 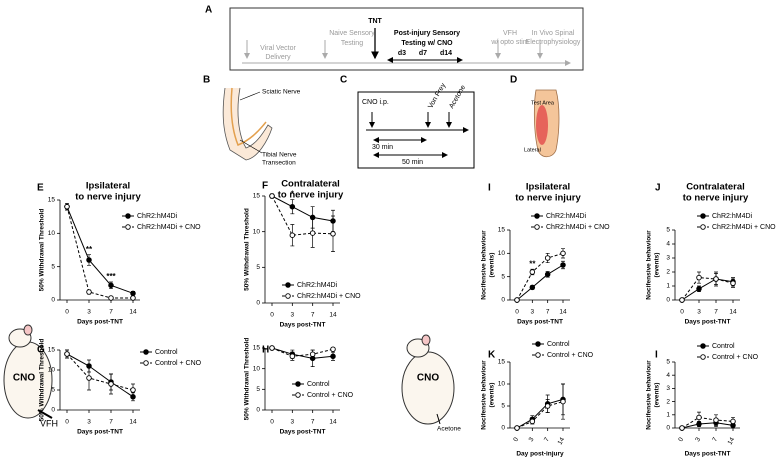 What do you see at coordinates (40, 188) in the screenshot?
I see `panel-letter: E` at bounding box center [40, 188].